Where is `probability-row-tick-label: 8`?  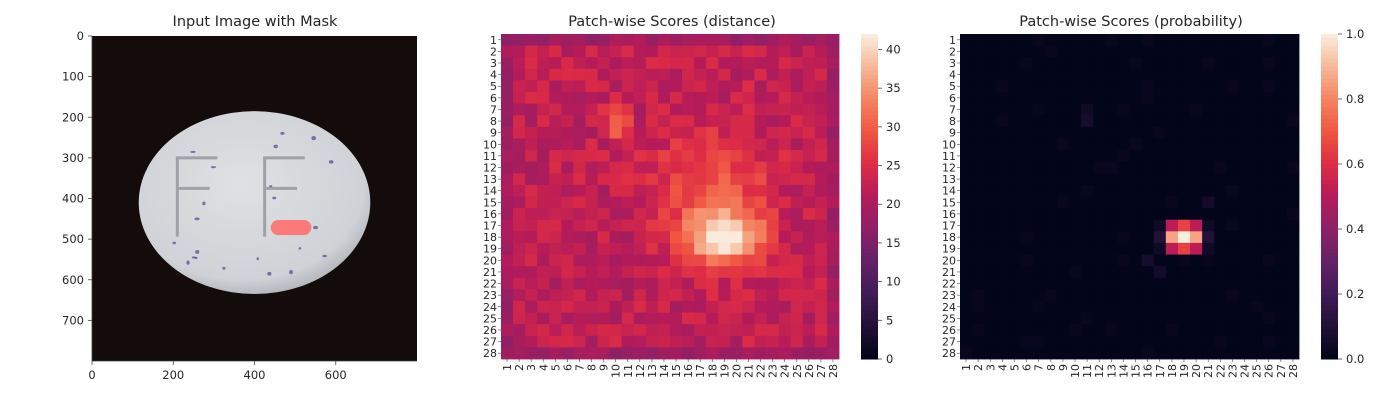
probability-row-tick-label: 8 is located at coordinates (952, 121).